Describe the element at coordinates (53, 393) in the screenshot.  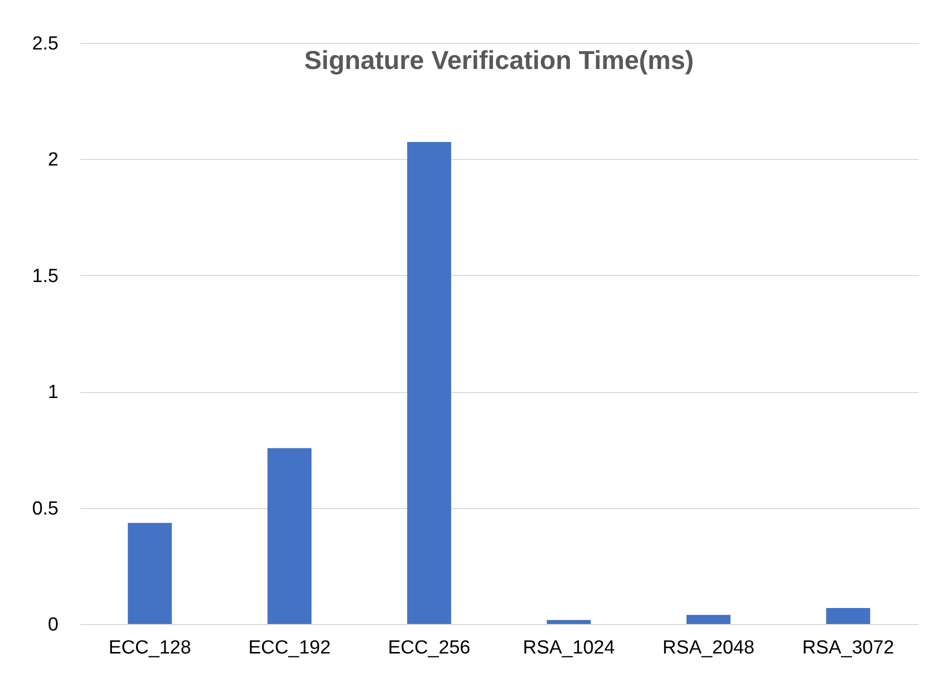
I see `y-tick-label: 1` at that location.